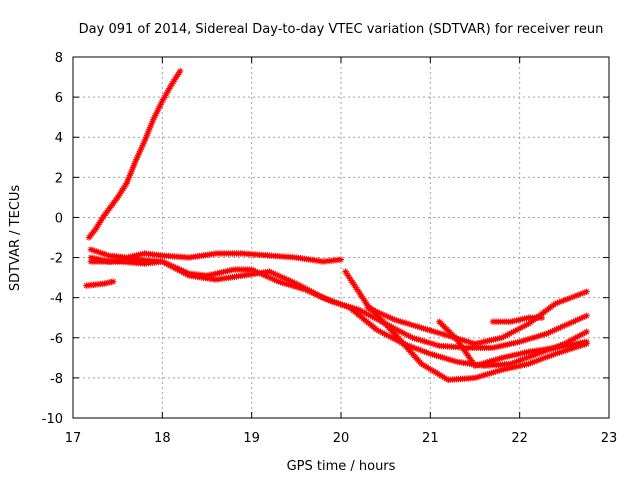  I want to click on series-rising-track, so click(134, 154).